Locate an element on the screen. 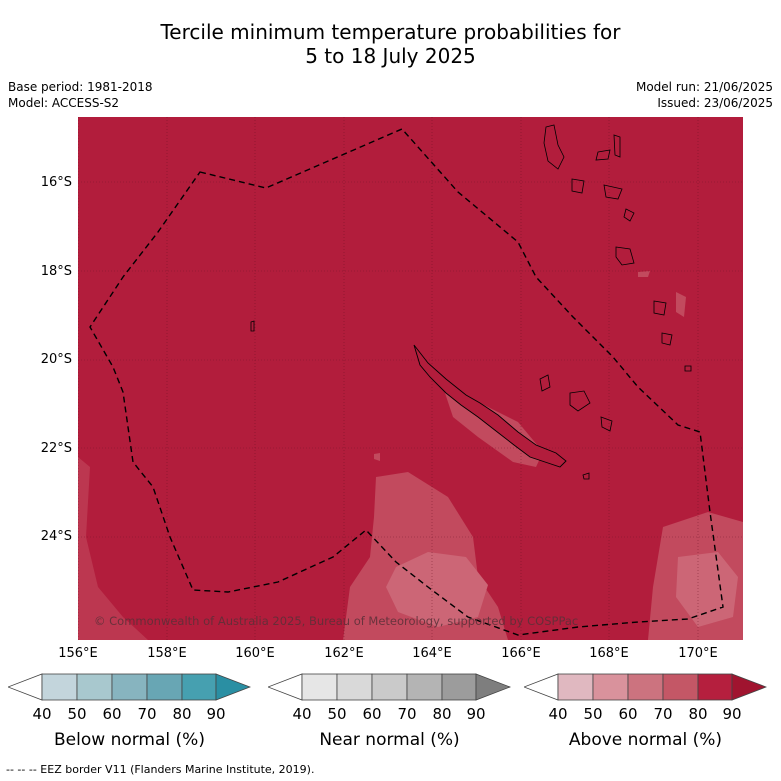  contour-vanuatu-east is located at coordinates (681, 304).